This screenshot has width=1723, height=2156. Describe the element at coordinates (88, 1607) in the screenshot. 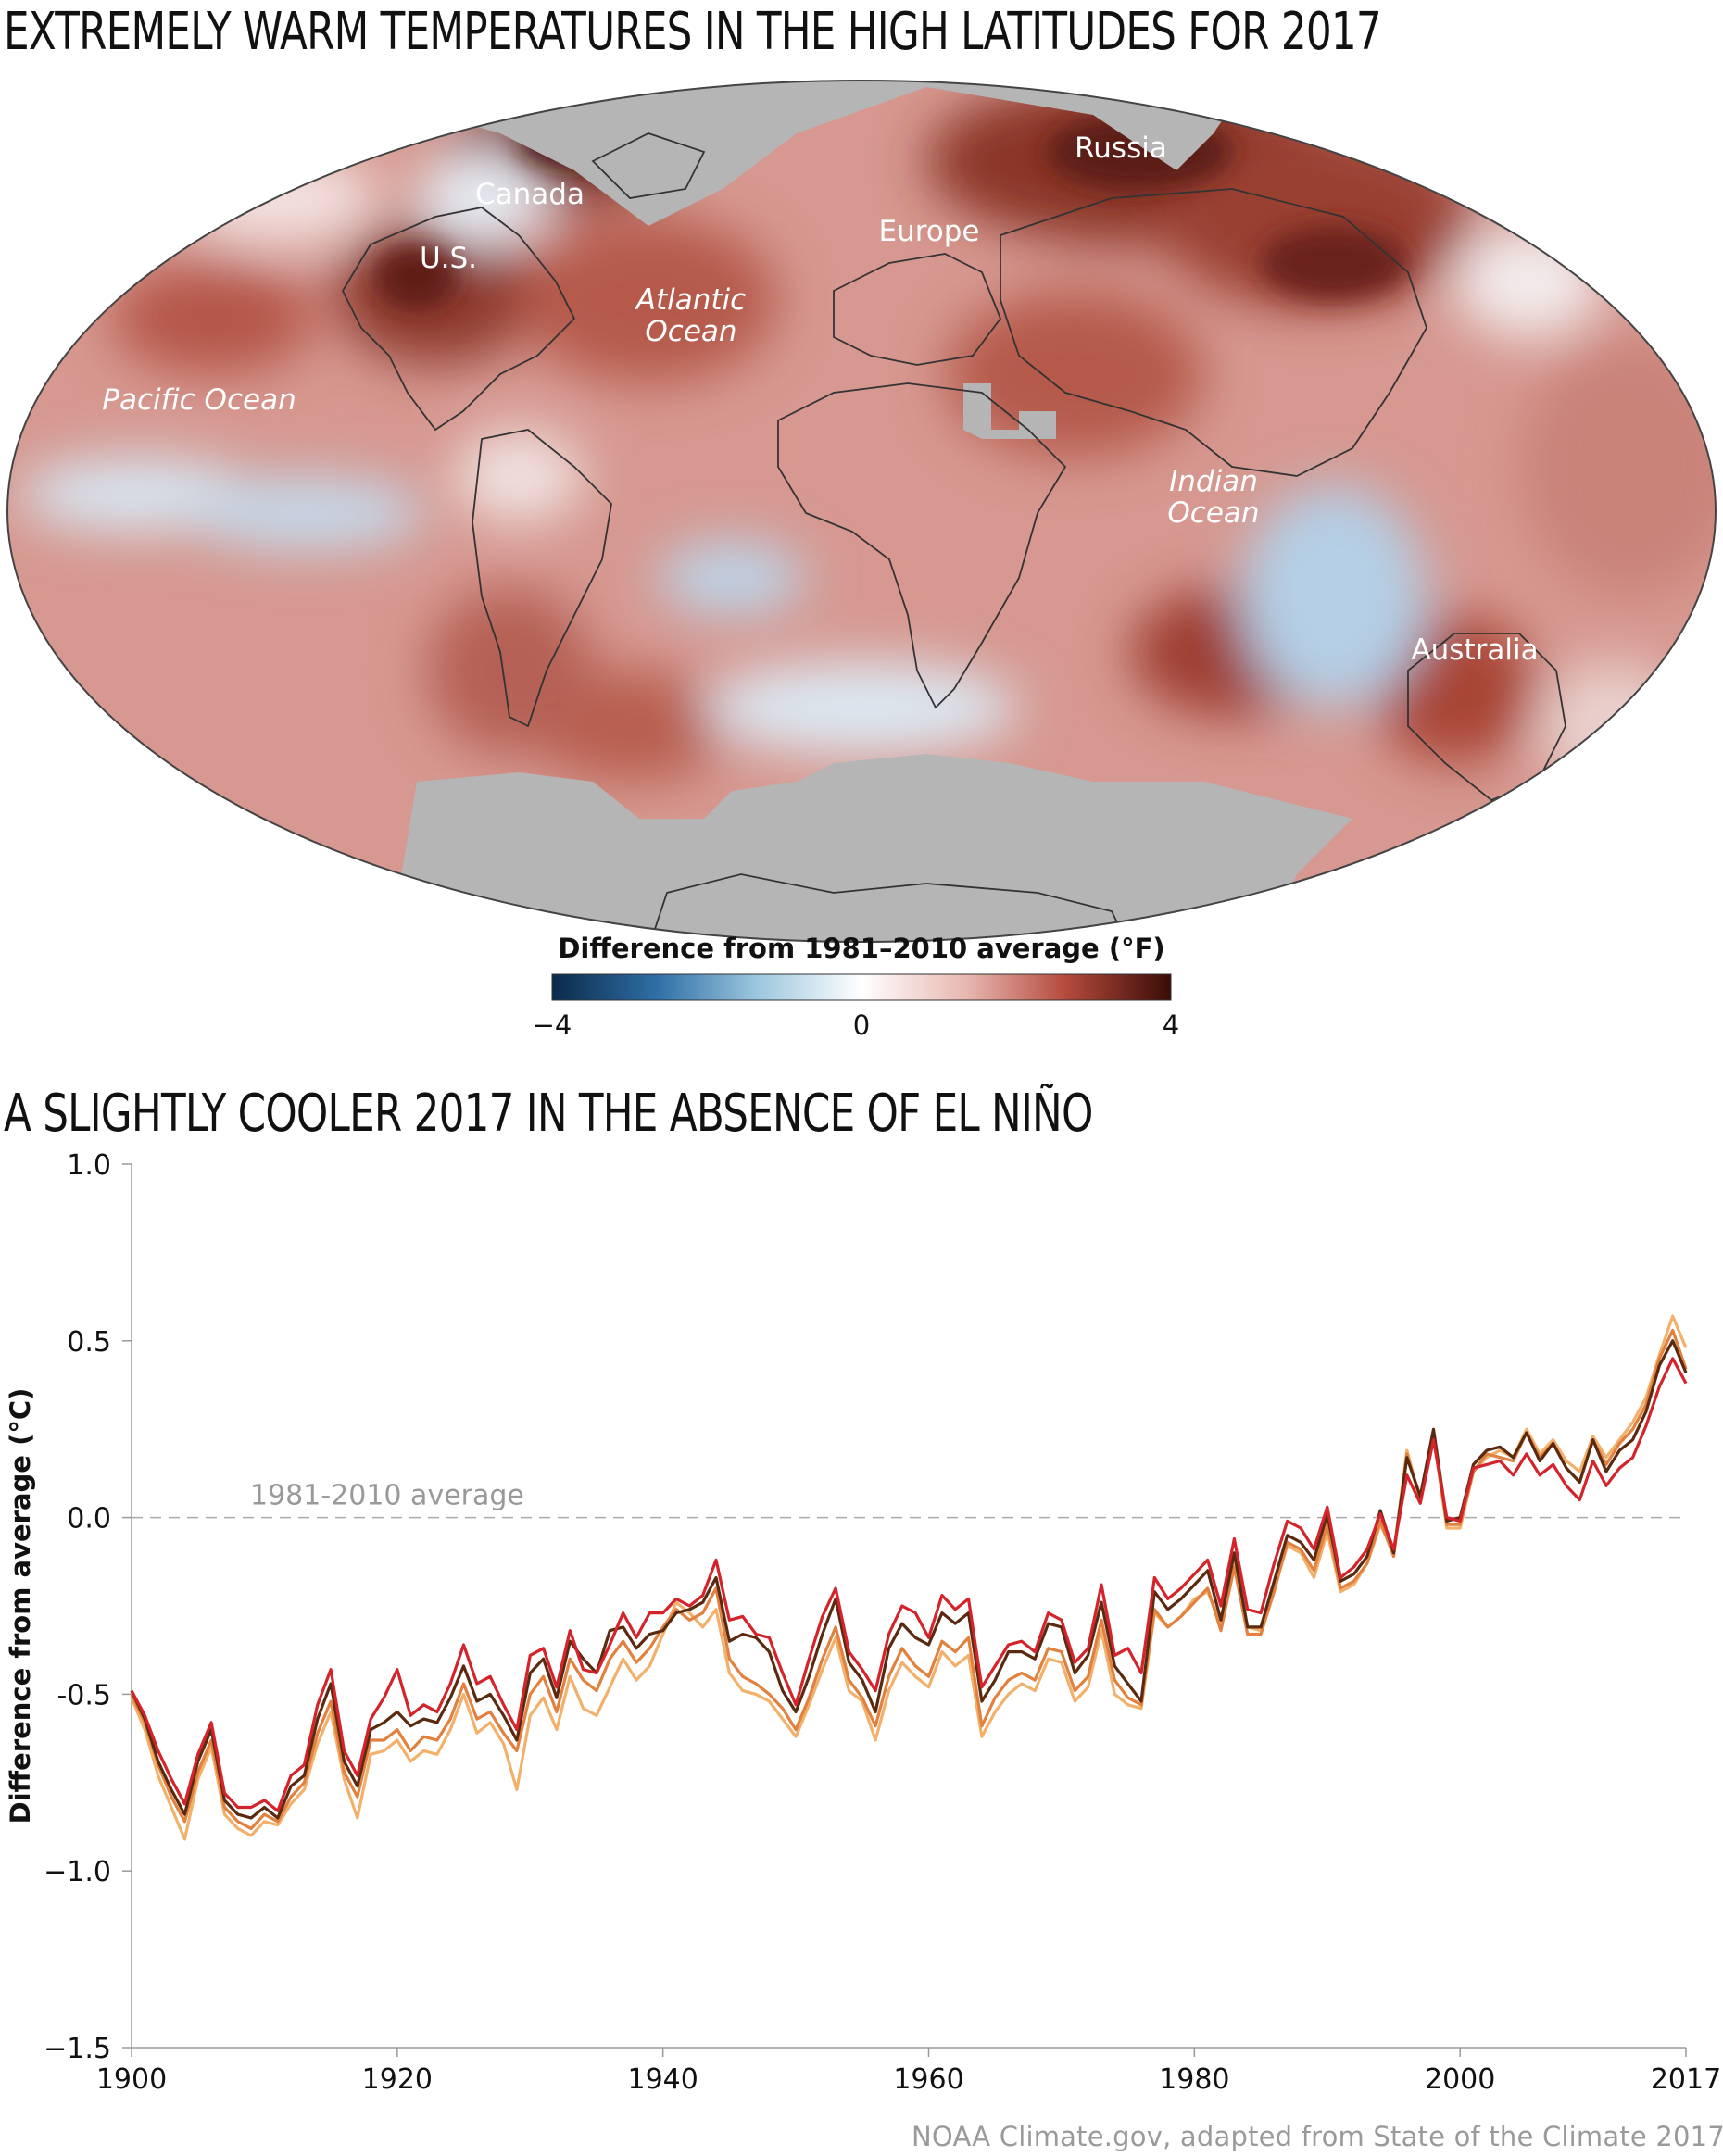

I see `y-axis-ticks: −1.5 −1.0 -0.5 0.0 0.5 1.0` at that location.